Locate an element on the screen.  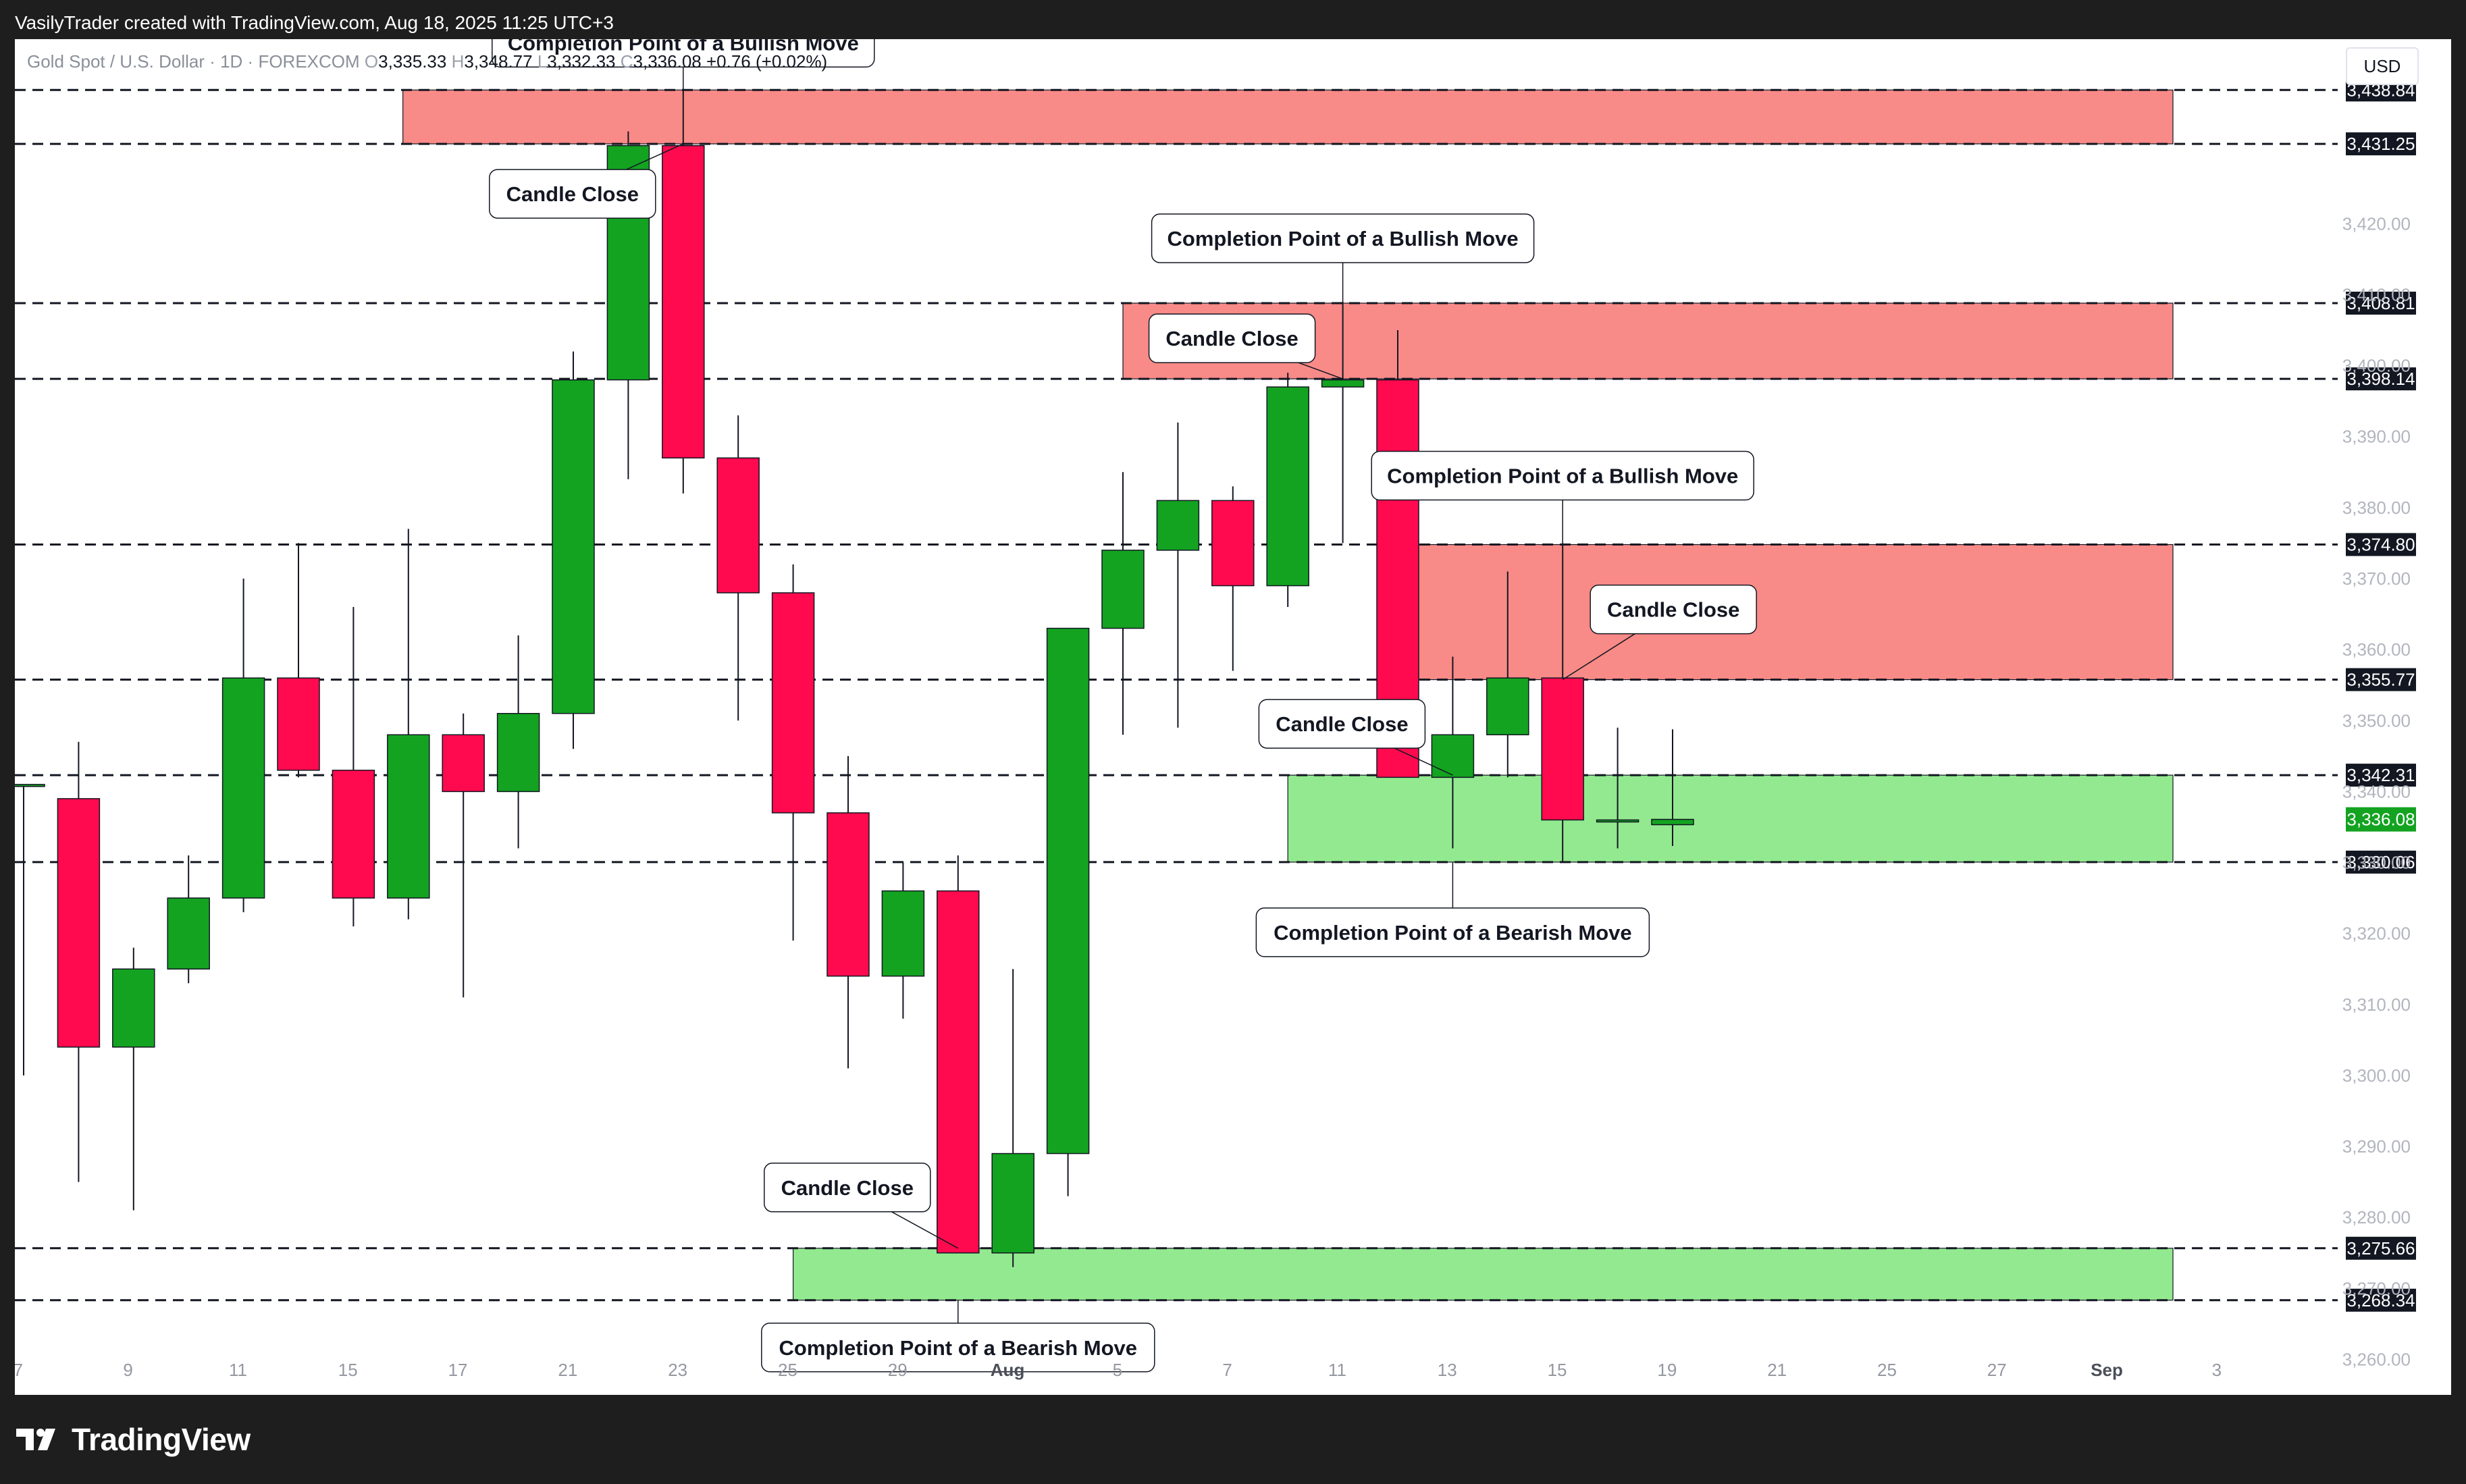
level-price-label: 3,374.80 is located at coordinates (2380, 545).